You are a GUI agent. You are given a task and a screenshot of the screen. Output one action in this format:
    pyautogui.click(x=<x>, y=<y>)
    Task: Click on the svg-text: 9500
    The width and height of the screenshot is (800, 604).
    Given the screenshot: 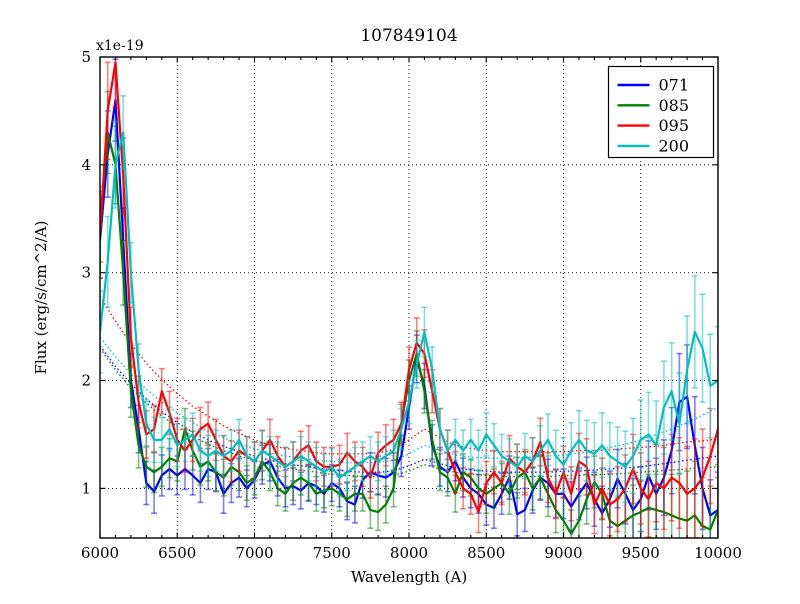 What is the action you would take?
    pyautogui.click(x=641, y=553)
    